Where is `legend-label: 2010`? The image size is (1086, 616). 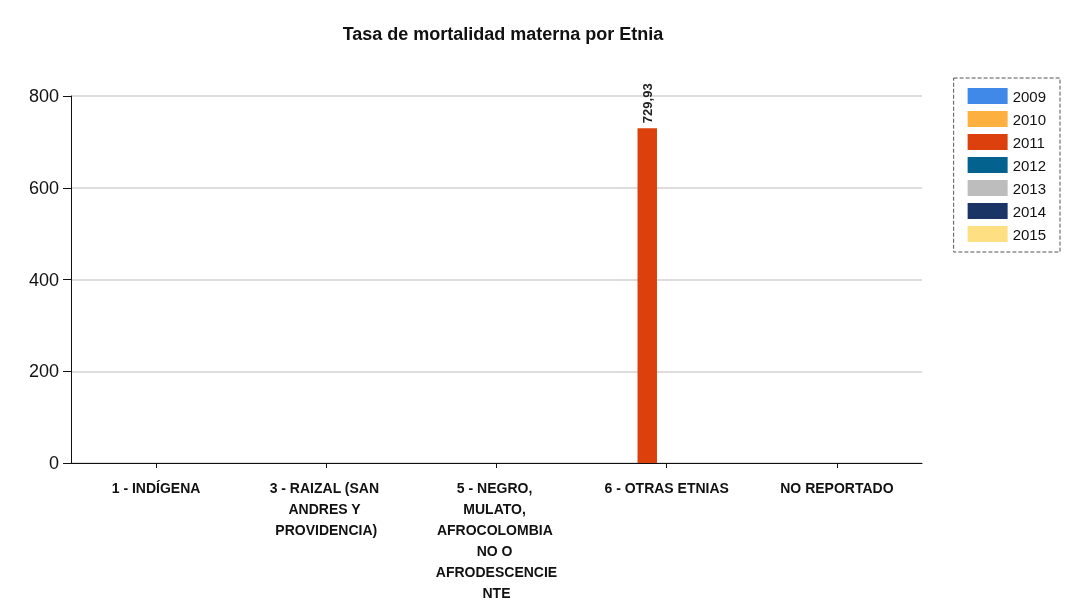 legend-label: 2010 is located at coordinates (1029, 119).